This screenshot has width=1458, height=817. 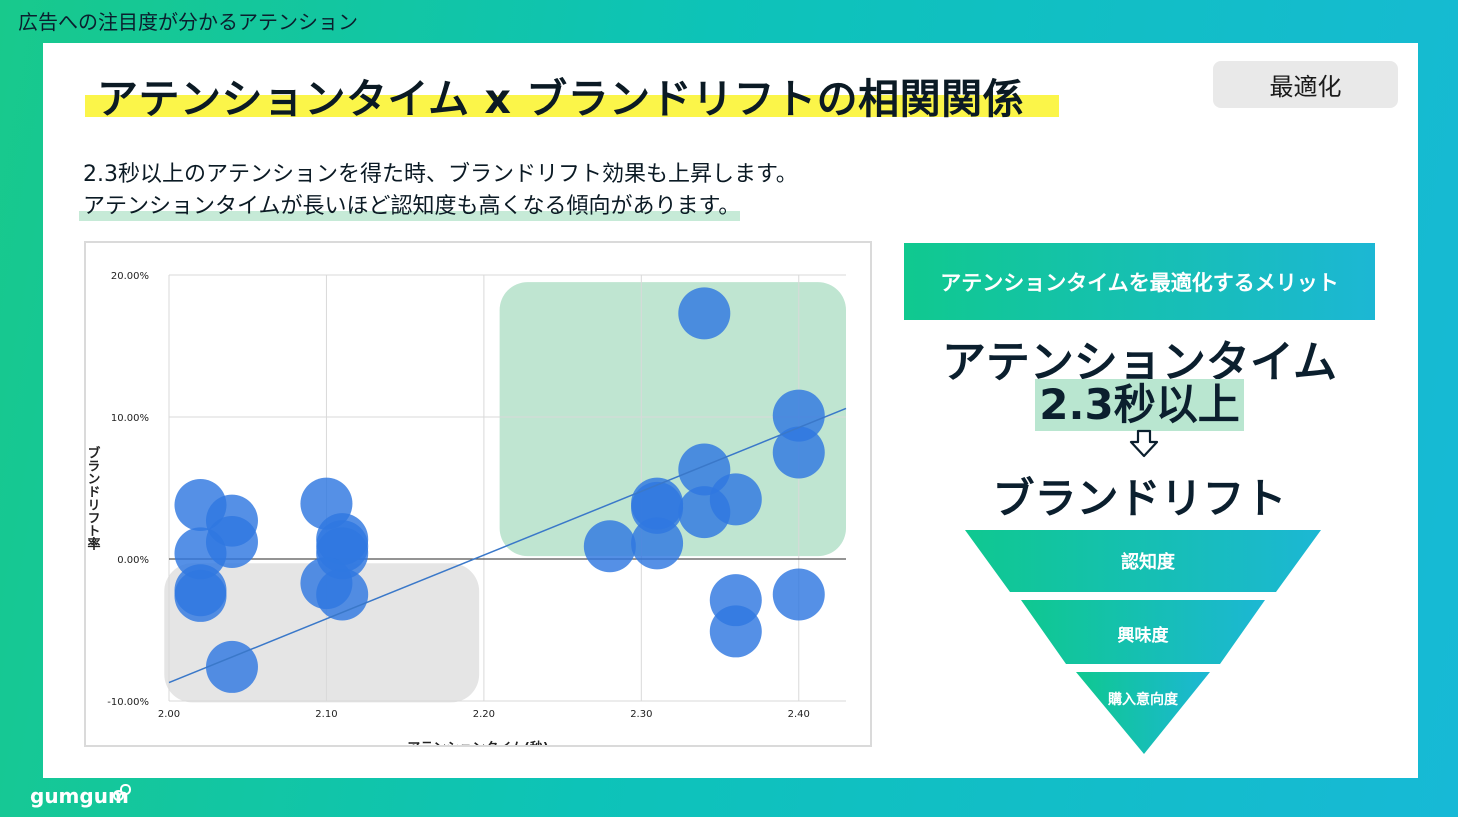 What do you see at coordinates (130, 276) in the screenshot?
I see `y-tick-label: 20.00%` at bounding box center [130, 276].